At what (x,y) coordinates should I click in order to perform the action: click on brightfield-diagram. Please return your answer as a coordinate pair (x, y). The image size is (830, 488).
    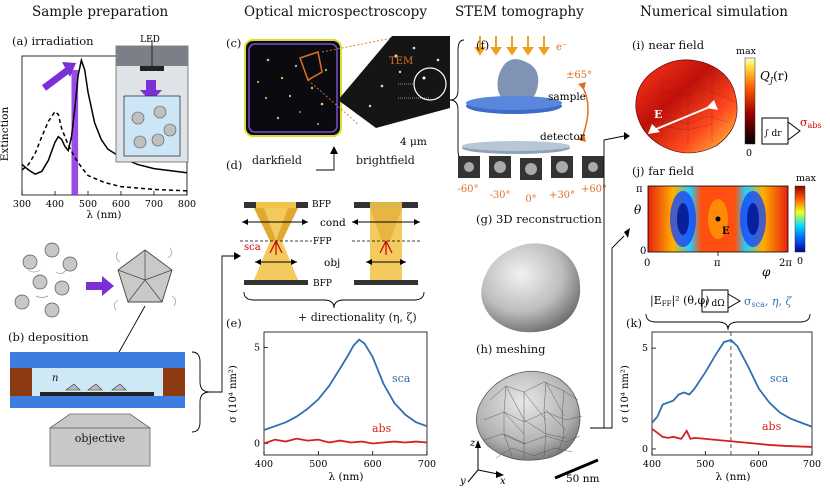
    Looking at the image, I should click on (386, 243).